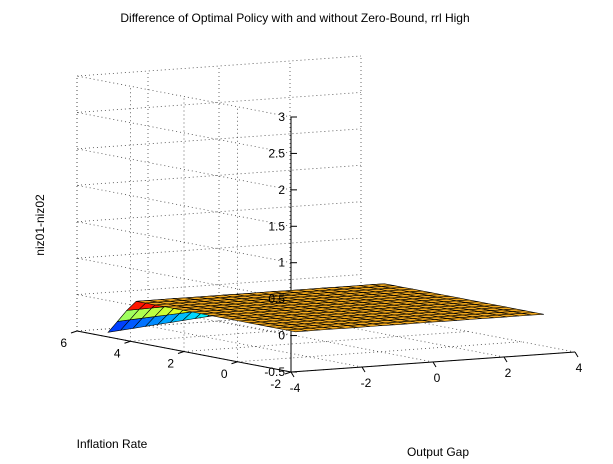 The height and width of the screenshot is (464, 613). Describe the element at coordinates (276, 153) in the screenshot. I see `z-tick-label: 2.5` at that location.